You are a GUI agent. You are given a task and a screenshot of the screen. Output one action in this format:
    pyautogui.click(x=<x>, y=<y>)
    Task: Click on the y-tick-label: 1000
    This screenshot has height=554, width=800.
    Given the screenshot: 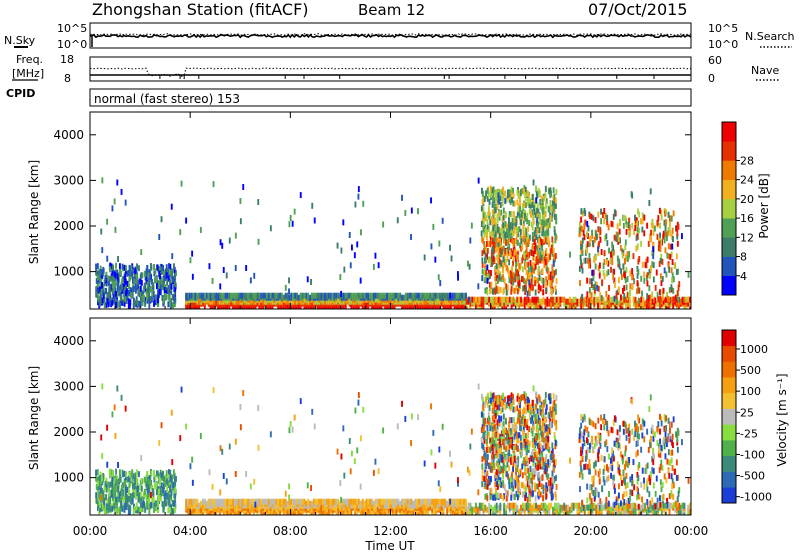 What is the action you would take?
    pyautogui.click(x=68, y=272)
    